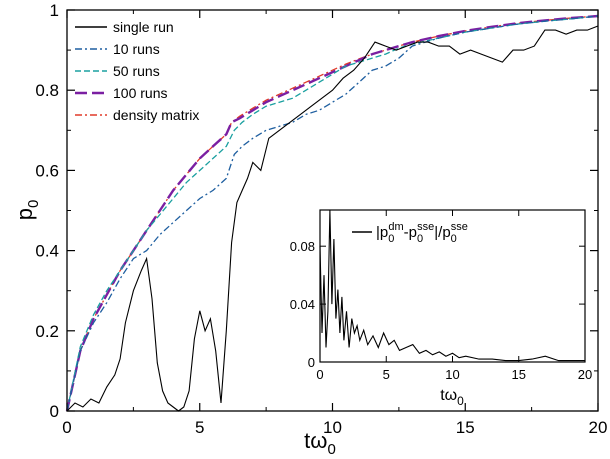  What do you see at coordinates (302, 304) in the screenshot?
I see `inset-y-tick-label: 0.04` at bounding box center [302, 304].